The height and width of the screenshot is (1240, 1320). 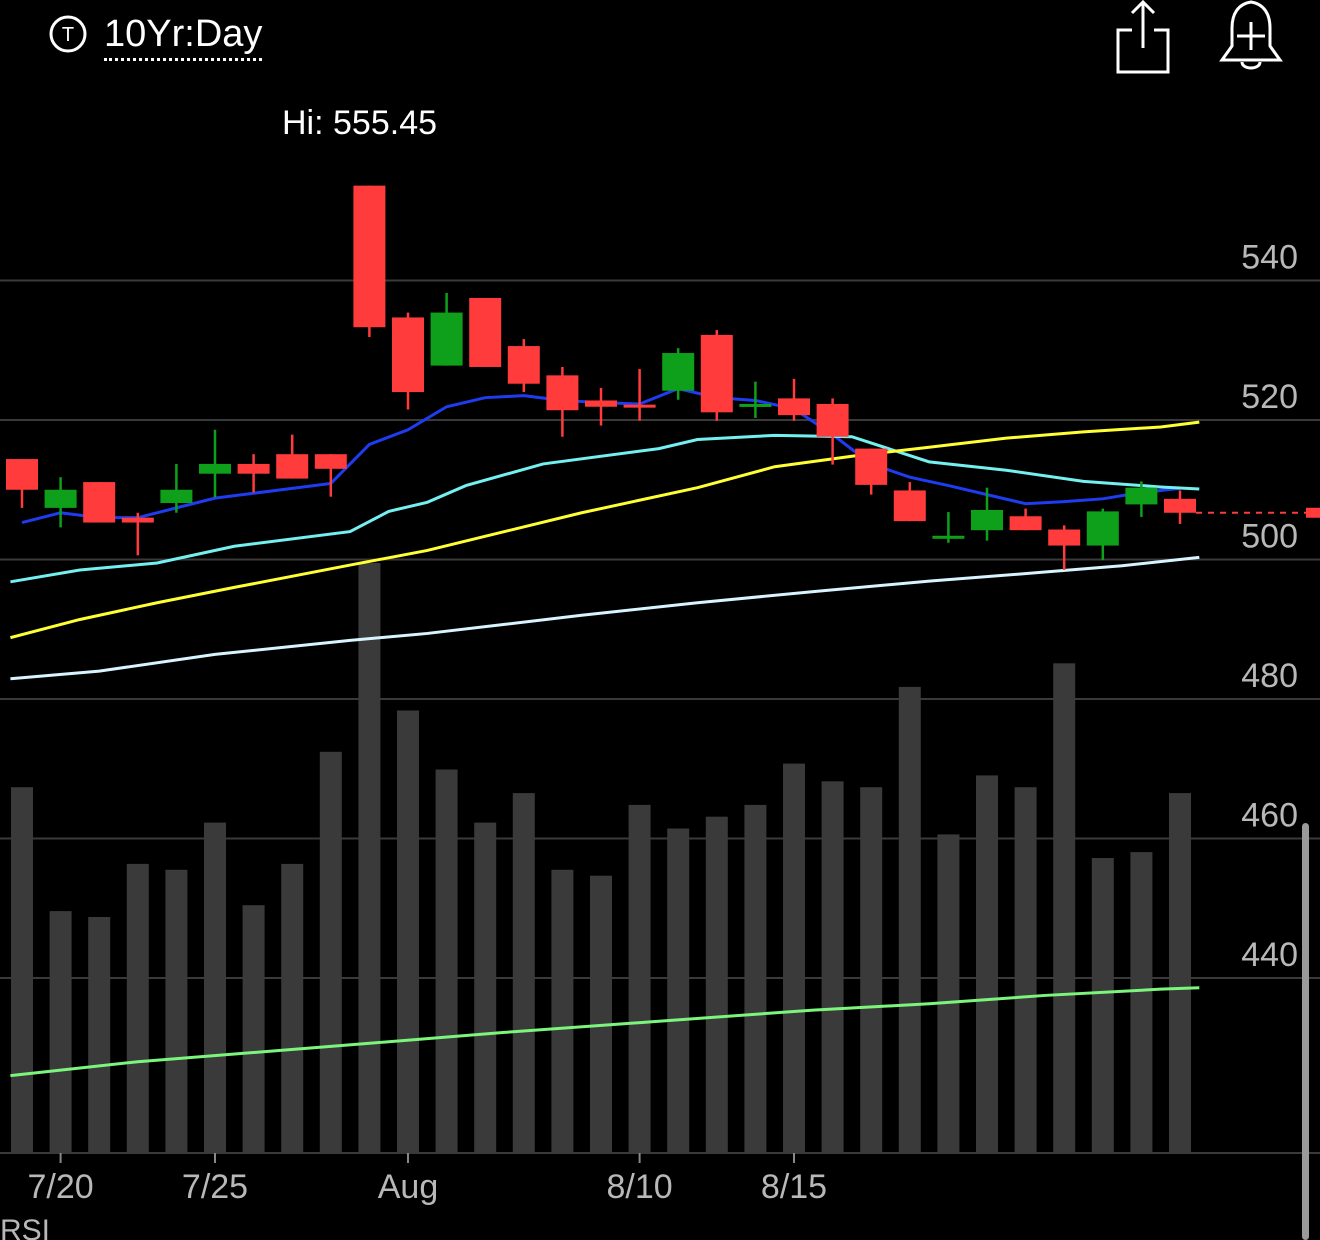 What do you see at coordinates (605, 508) in the screenshot?
I see `moving-average-cyan` at bounding box center [605, 508].